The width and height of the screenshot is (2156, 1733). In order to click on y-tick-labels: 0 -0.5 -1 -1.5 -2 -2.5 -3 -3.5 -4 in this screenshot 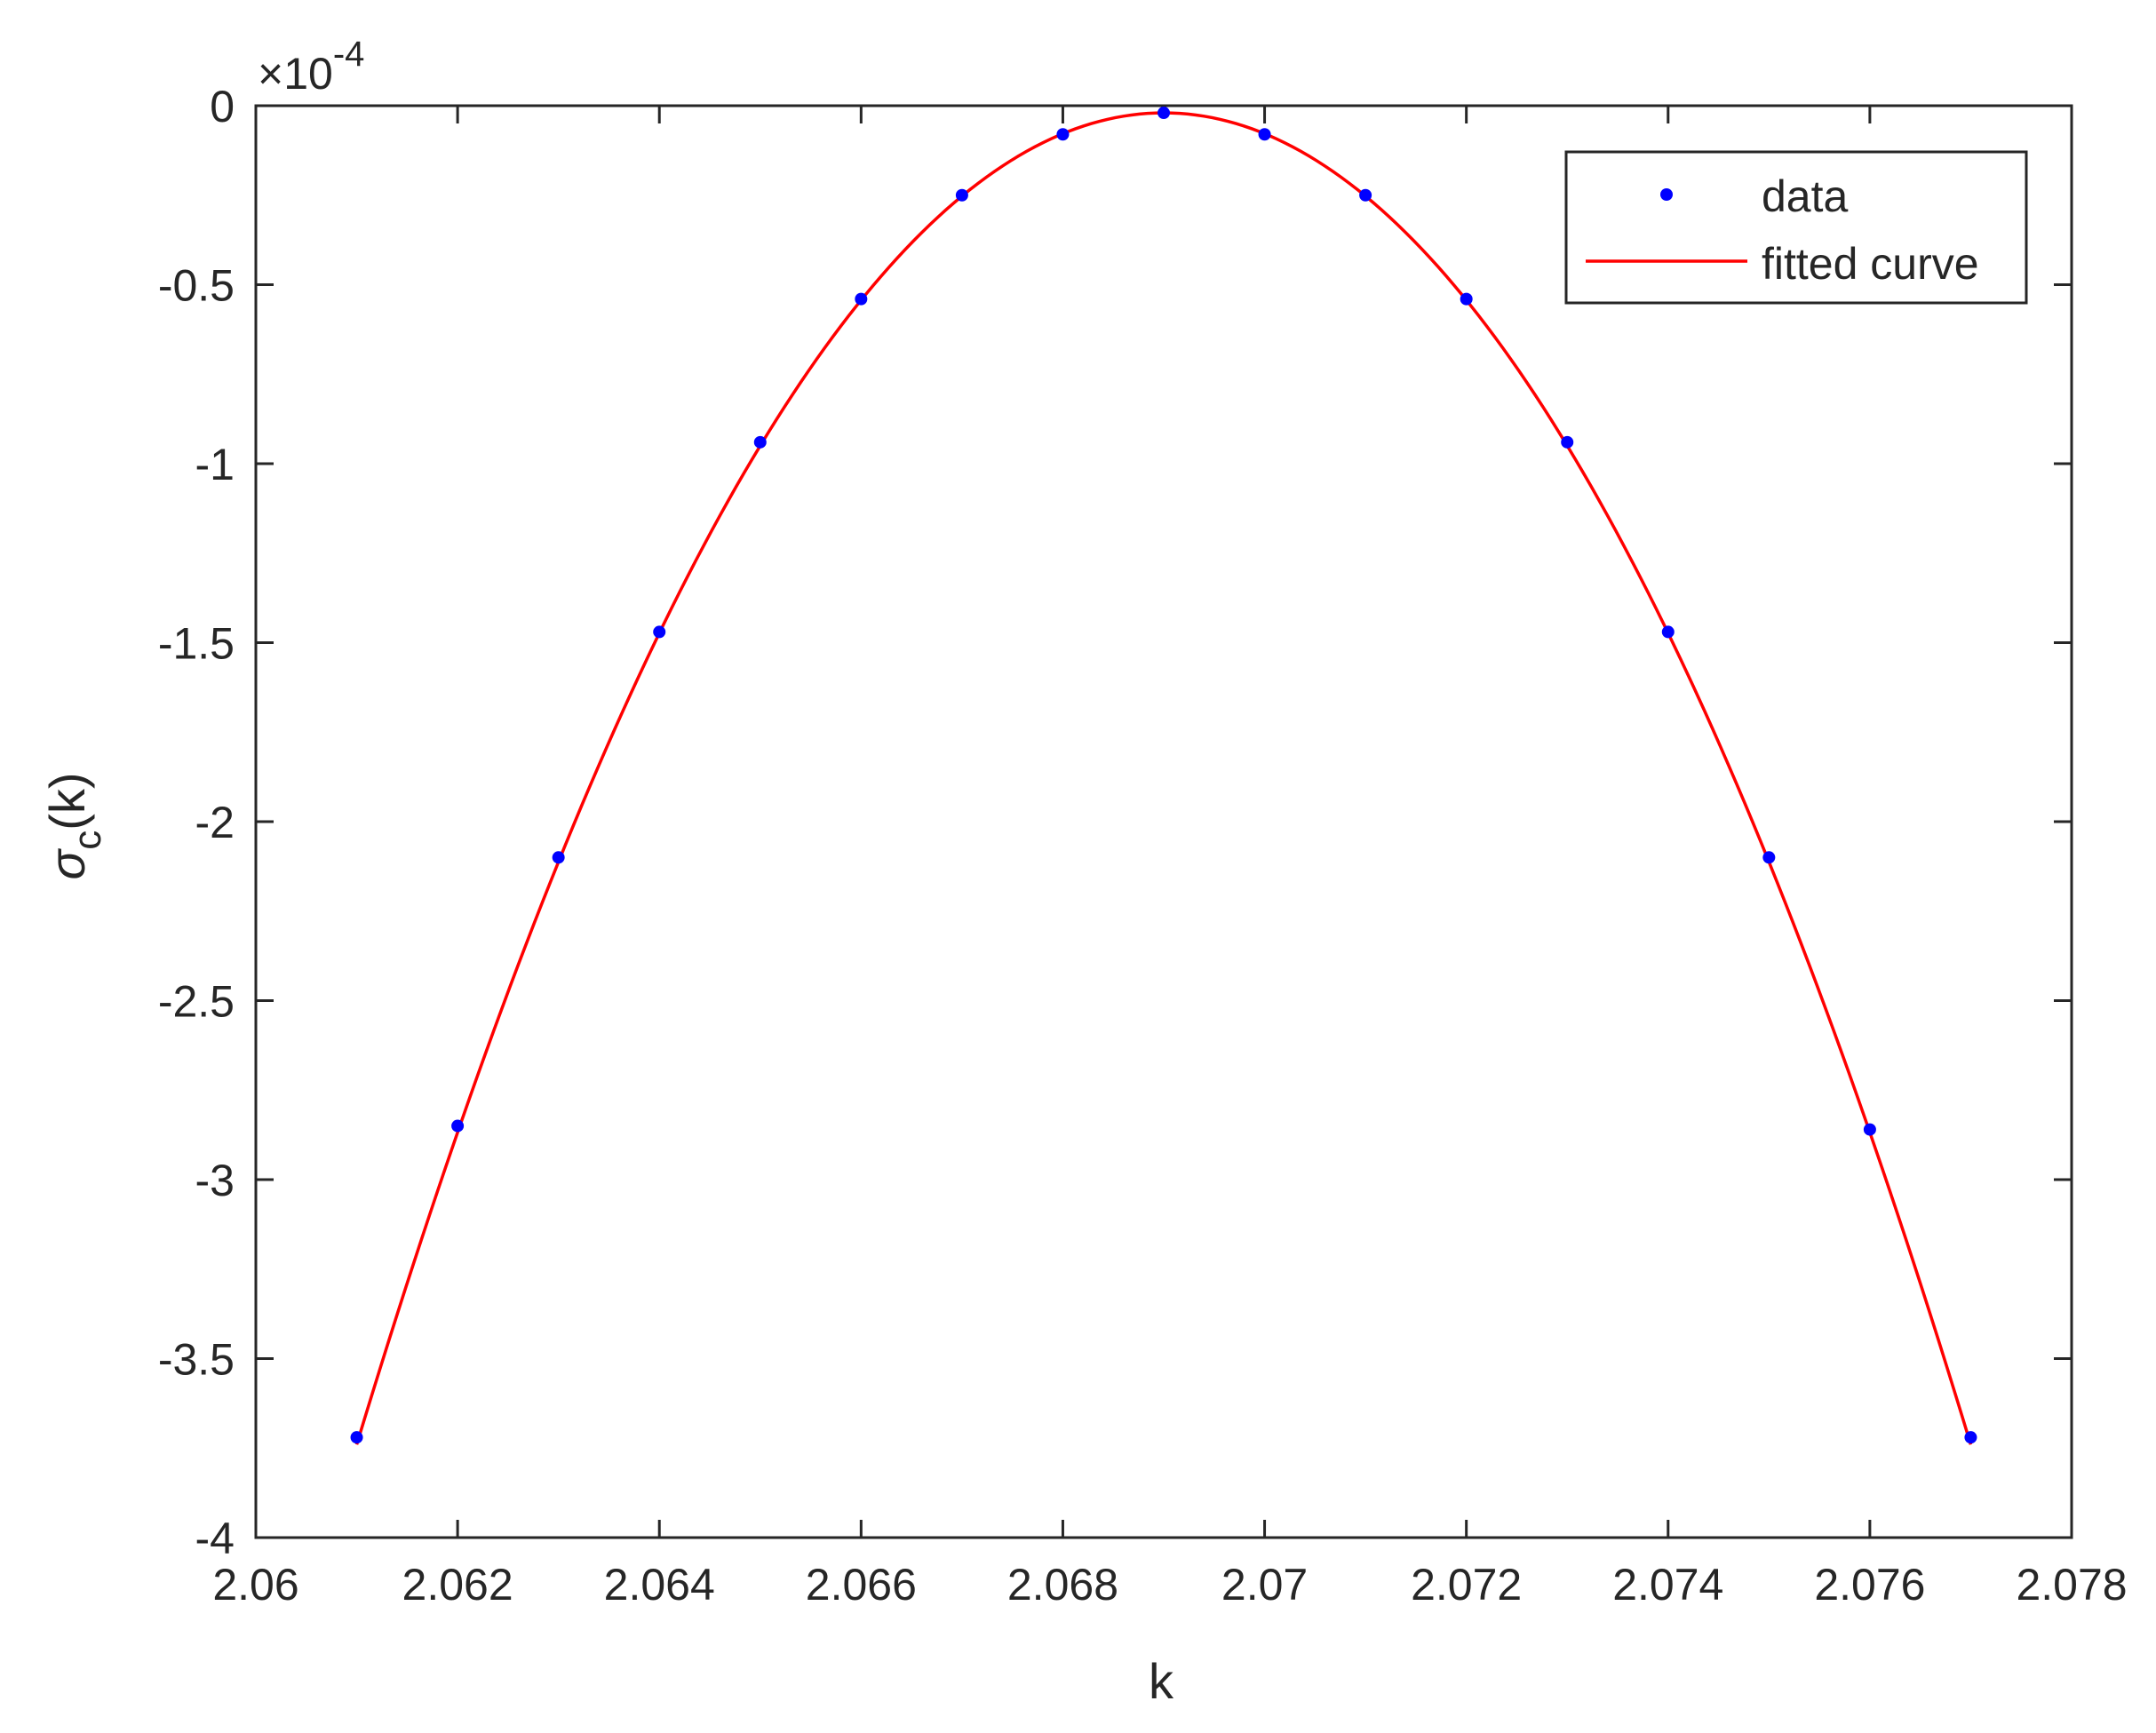, I will do `click(196, 822)`.